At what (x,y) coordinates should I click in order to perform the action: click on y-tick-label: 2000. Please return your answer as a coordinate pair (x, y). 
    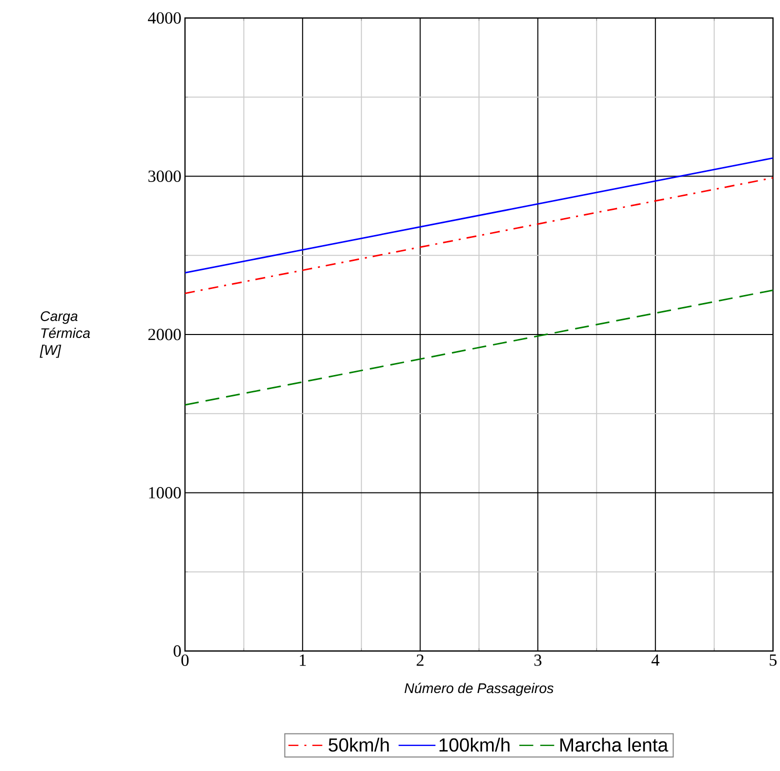
    Looking at the image, I should click on (164, 334).